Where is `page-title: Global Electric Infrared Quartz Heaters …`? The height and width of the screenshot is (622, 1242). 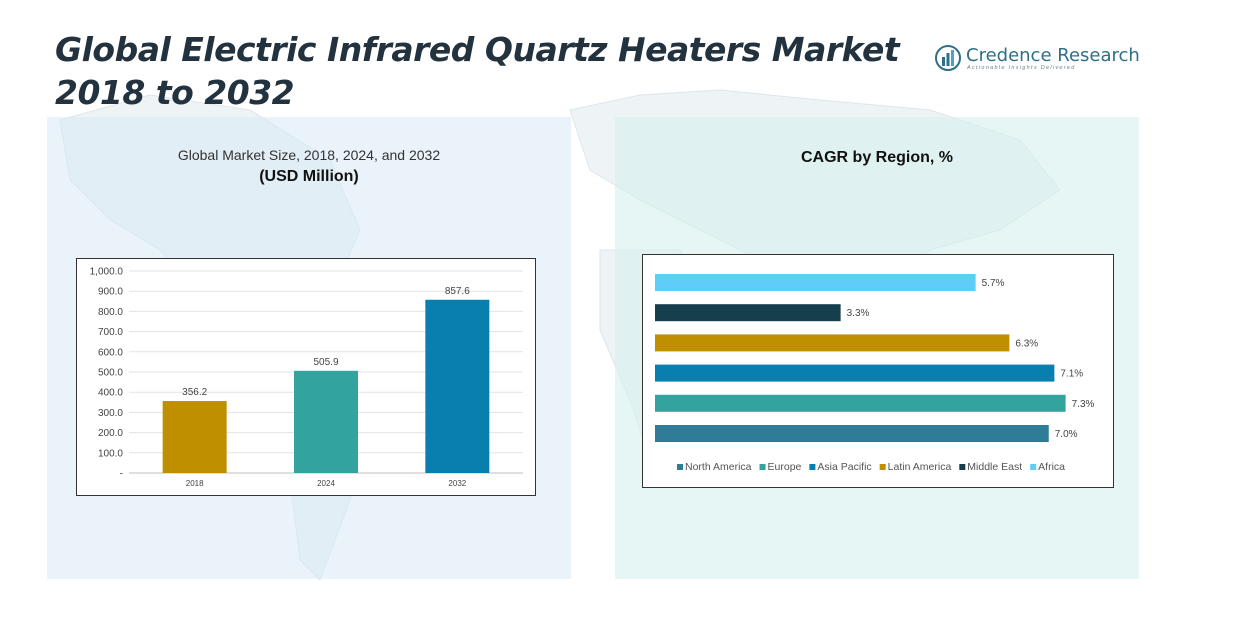 page-title: Global Electric Infrared Quartz Heaters … is located at coordinates (477, 71).